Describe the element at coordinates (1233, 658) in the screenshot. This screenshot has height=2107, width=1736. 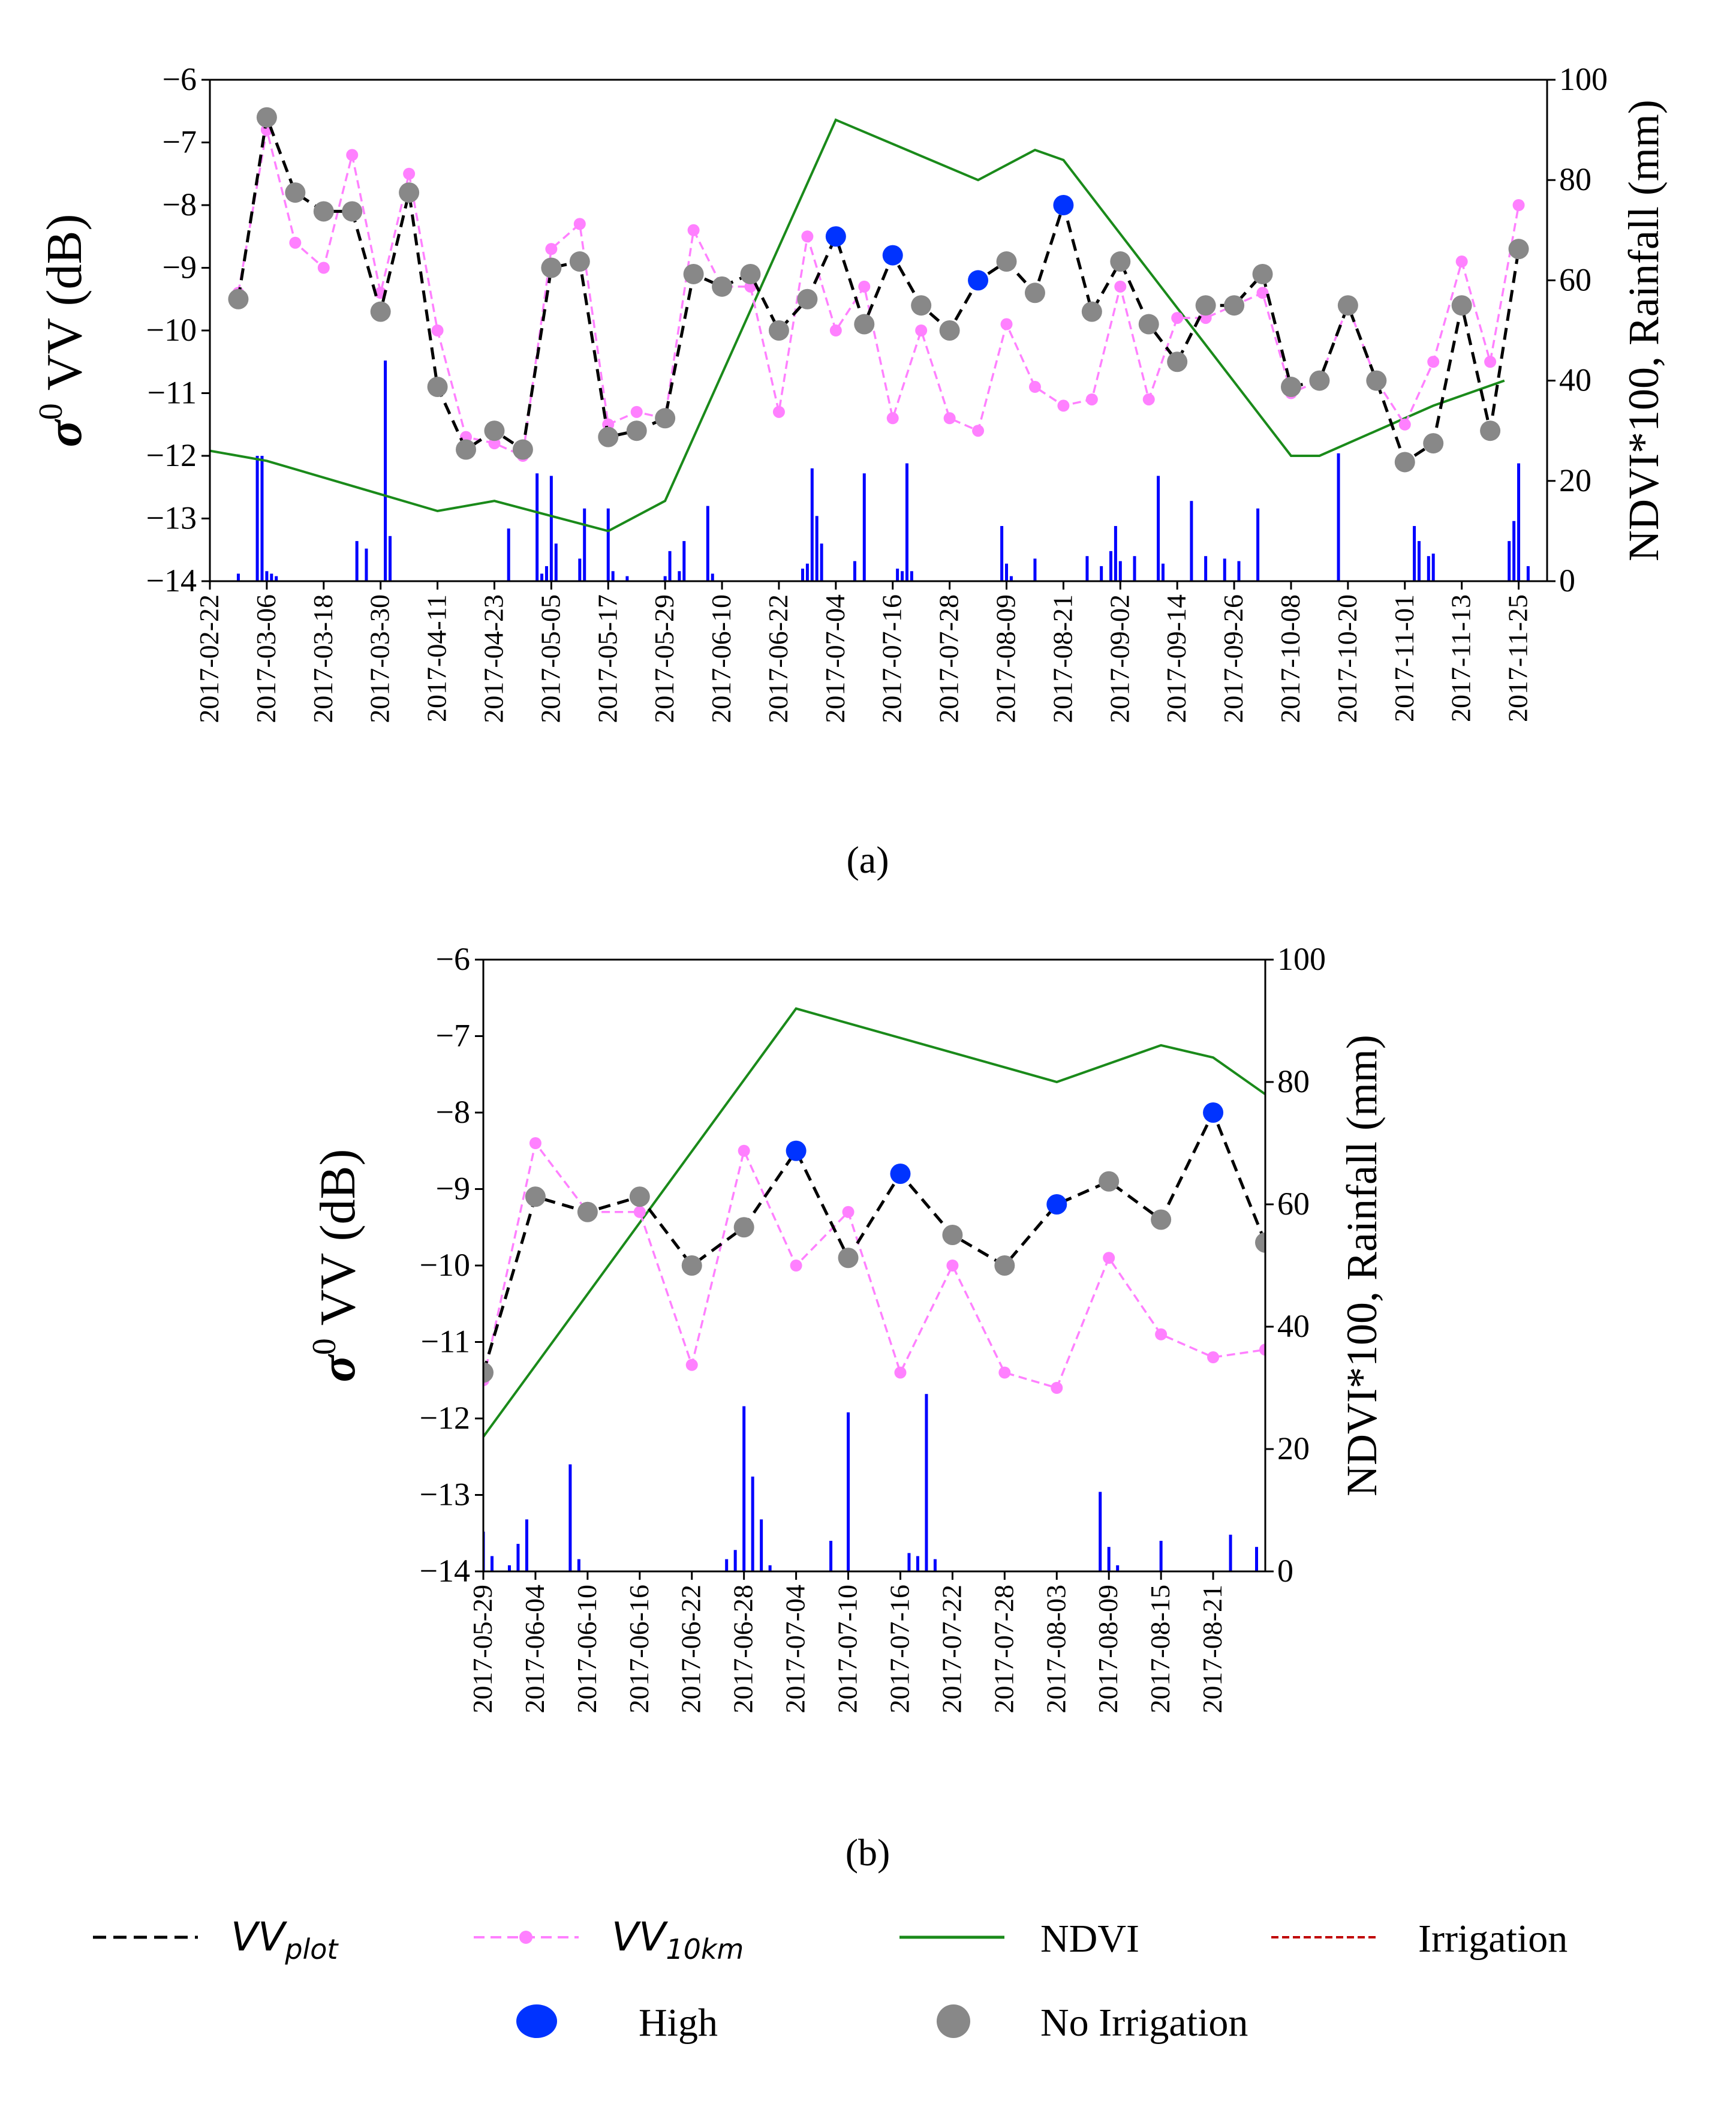
I see `panel-a-xtick-label: 2017-09-26` at that location.